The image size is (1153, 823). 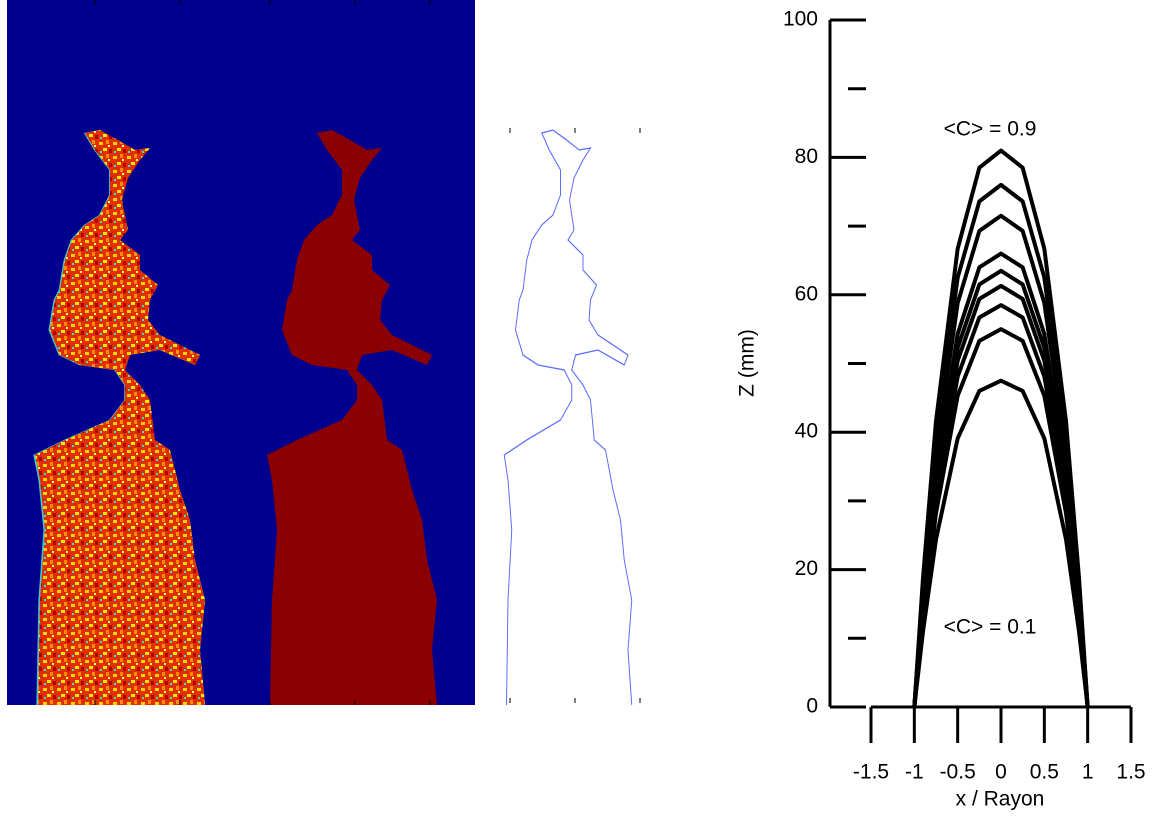 What do you see at coordinates (1088, 772) in the screenshot?
I see `x-tick-label: 1` at bounding box center [1088, 772].